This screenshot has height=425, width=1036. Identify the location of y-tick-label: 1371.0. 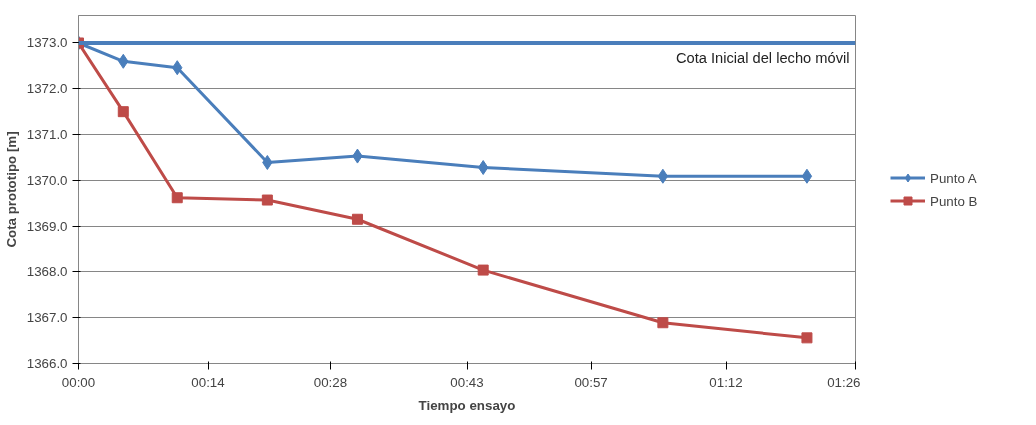
(47, 135).